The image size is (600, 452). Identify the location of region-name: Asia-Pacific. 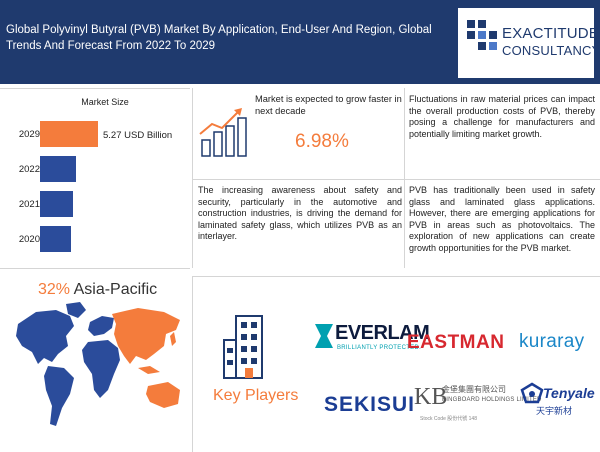
(115, 289).